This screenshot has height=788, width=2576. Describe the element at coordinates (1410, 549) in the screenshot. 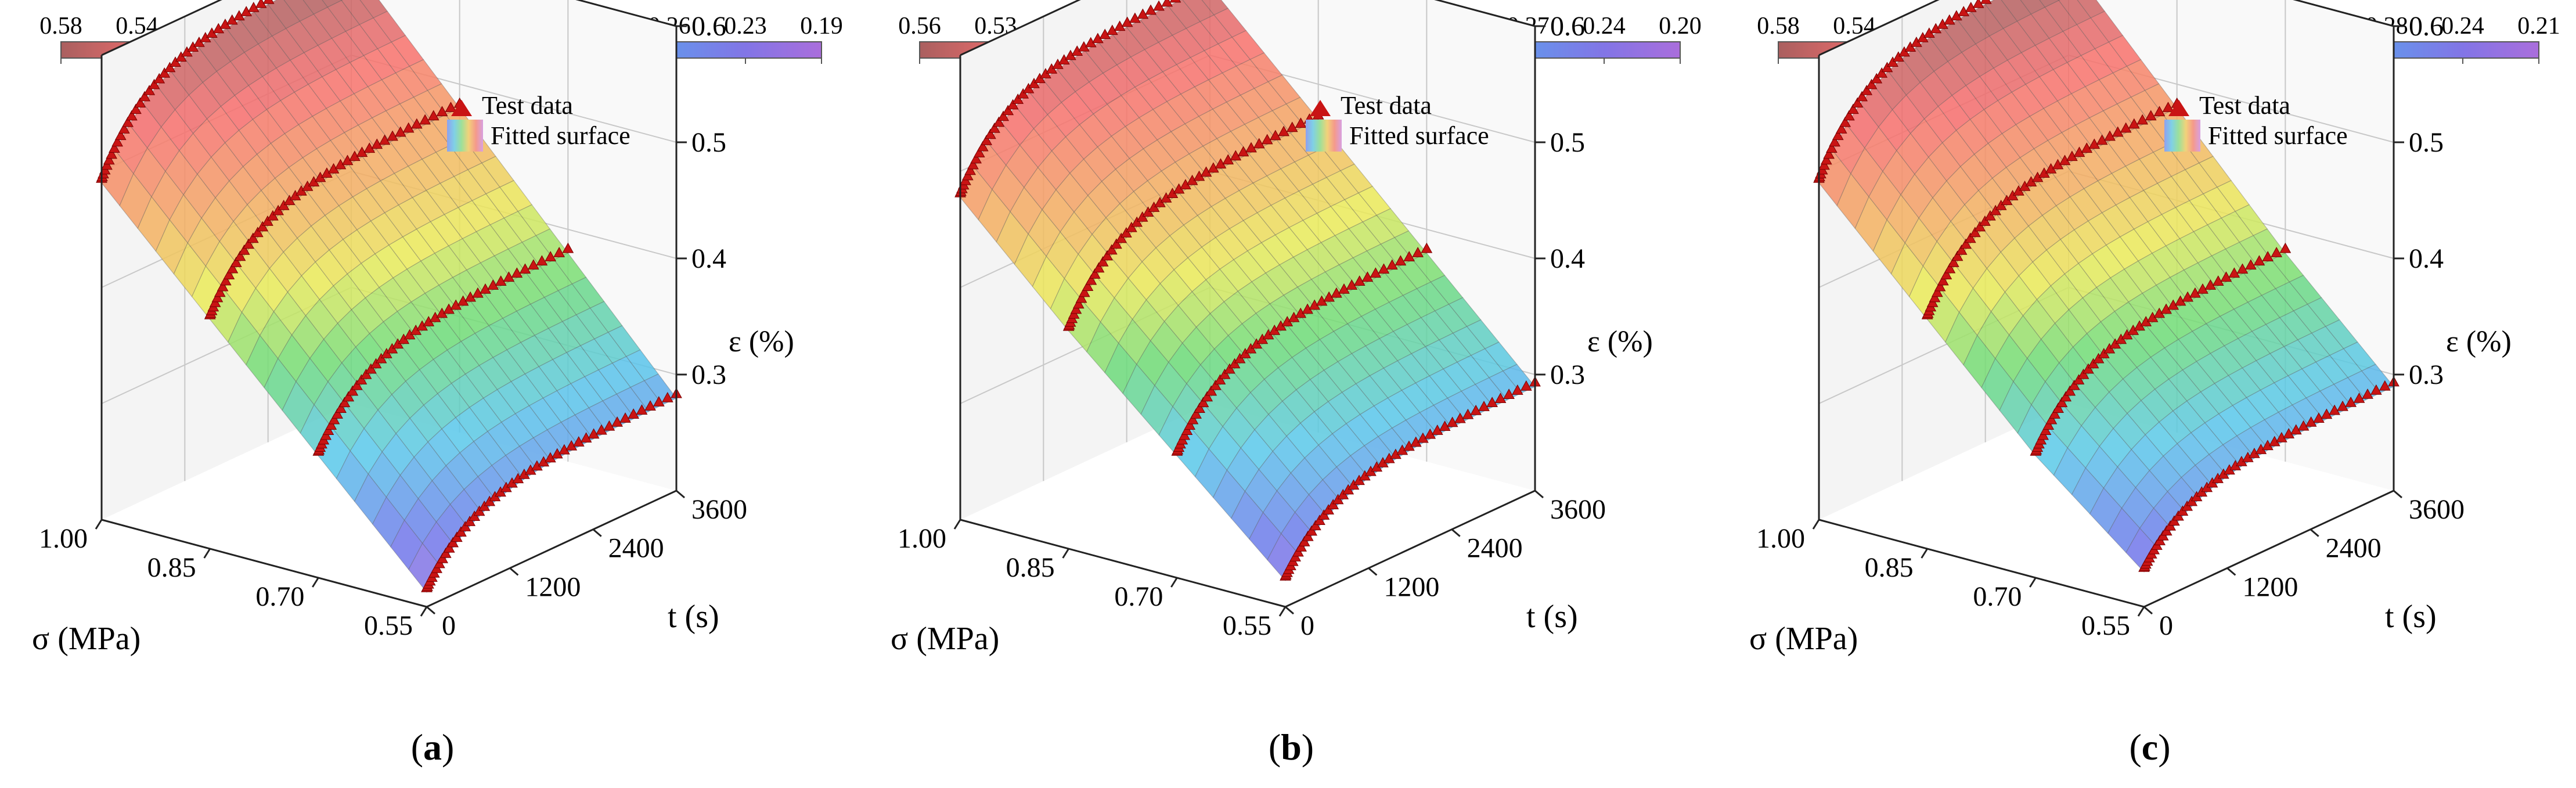

I see `t-axis` at that location.